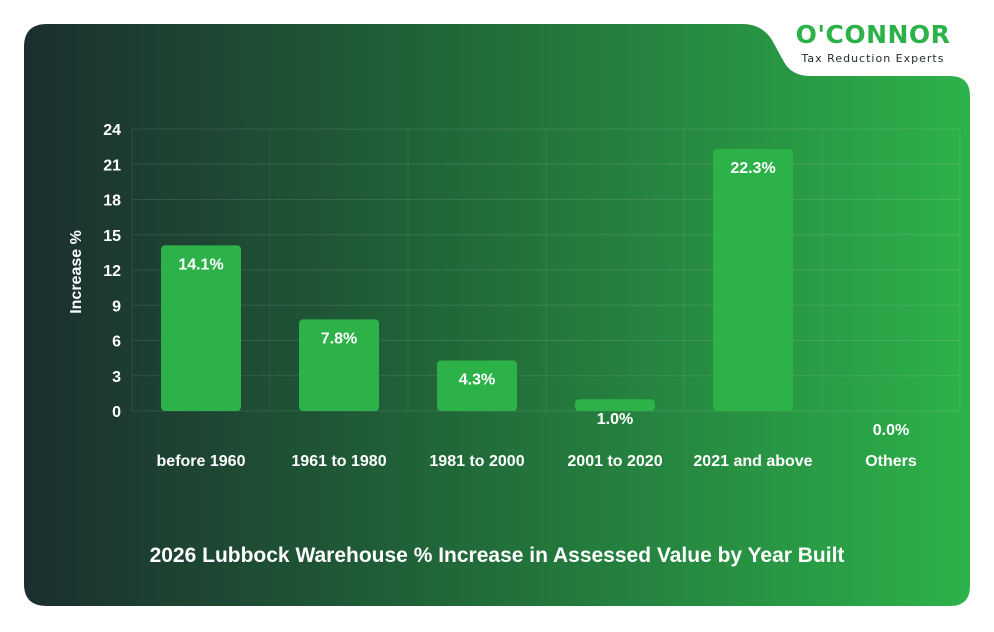 This screenshot has height=632, width=994. I want to click on x-category-label: 1961 to 1980, so click(338, 461).